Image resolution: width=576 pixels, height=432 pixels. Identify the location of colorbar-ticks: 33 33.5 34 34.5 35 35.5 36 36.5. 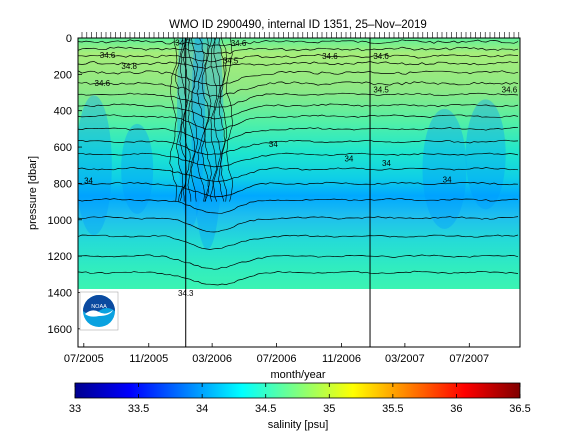
(300, 399).